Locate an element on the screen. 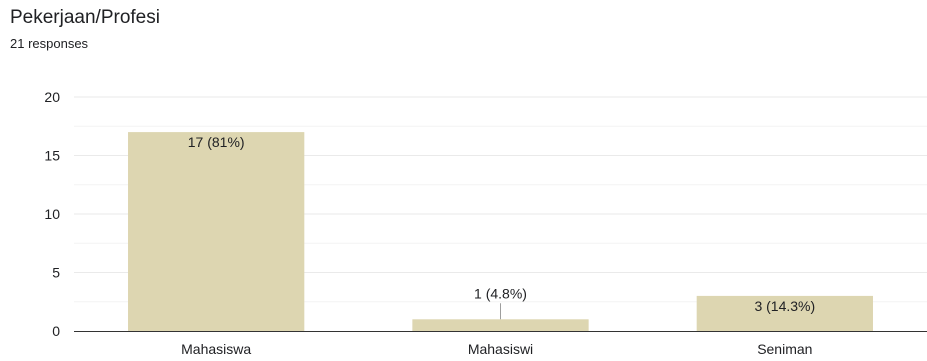  y-axis-ticks: 0 5 10 15 20 is located at coordinates (52, 214).